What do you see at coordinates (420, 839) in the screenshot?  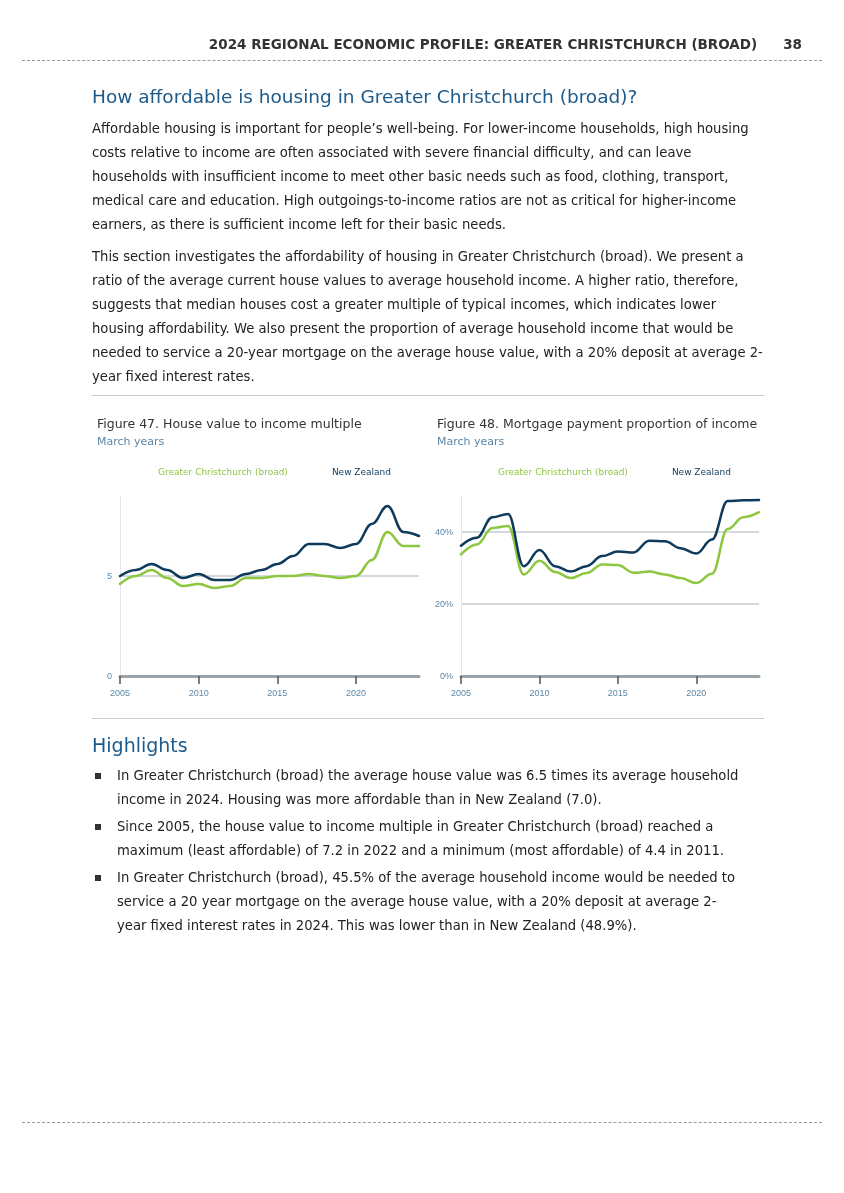 I see `text: Since 2005, the house value to income multiple in Greater Christchurch (broad) reached a maximum (least affordable) of 7.2 in 2022 and a minimum (most affordable) of 4.4 in 2011.` at bounding box center [420, 839].